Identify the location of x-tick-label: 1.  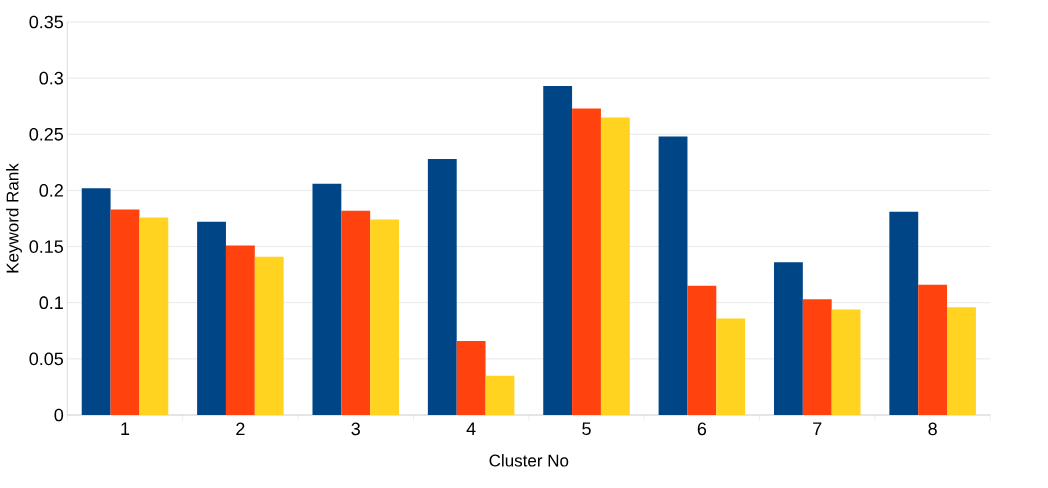
(125, 428).